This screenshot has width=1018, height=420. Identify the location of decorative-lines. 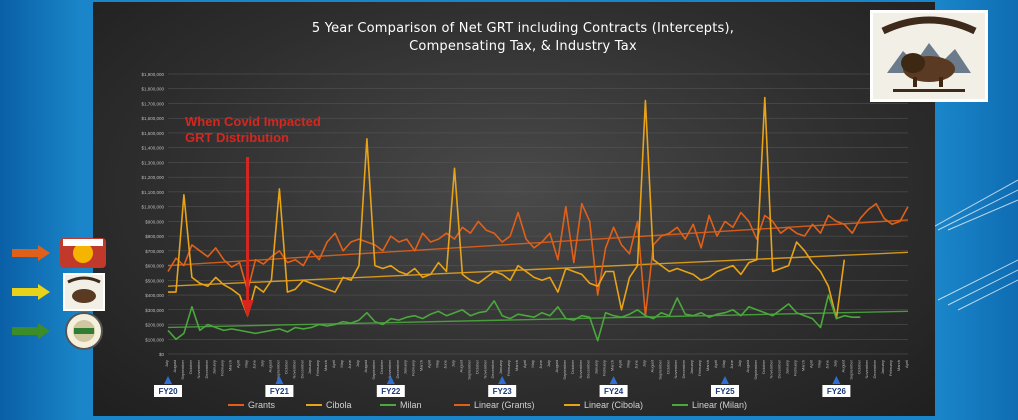
(973, 245).